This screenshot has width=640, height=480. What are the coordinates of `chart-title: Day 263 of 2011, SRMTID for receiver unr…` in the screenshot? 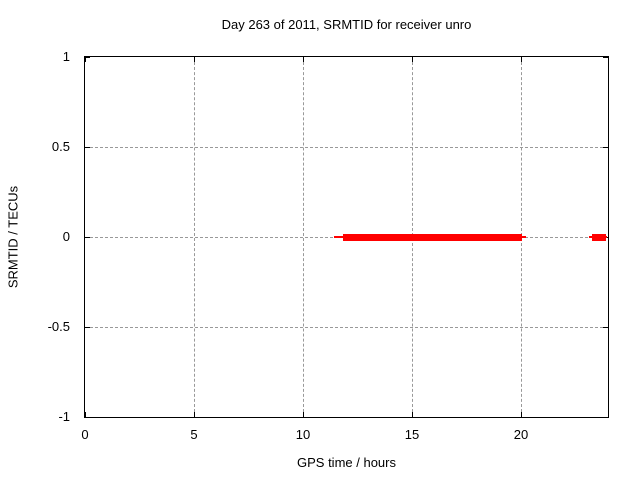 It's located at (346, 24).